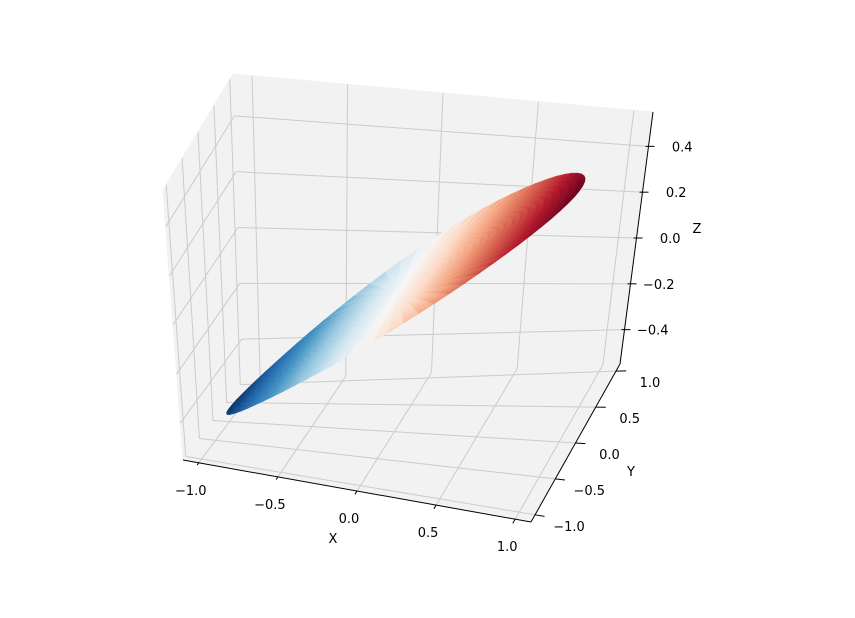 The width and height of the screenshot is (855, 618). What do you see at coordinates (191, 491) in the screenshot?
I see `x-tick-label: −1.0` at bounding box center [191, 491].